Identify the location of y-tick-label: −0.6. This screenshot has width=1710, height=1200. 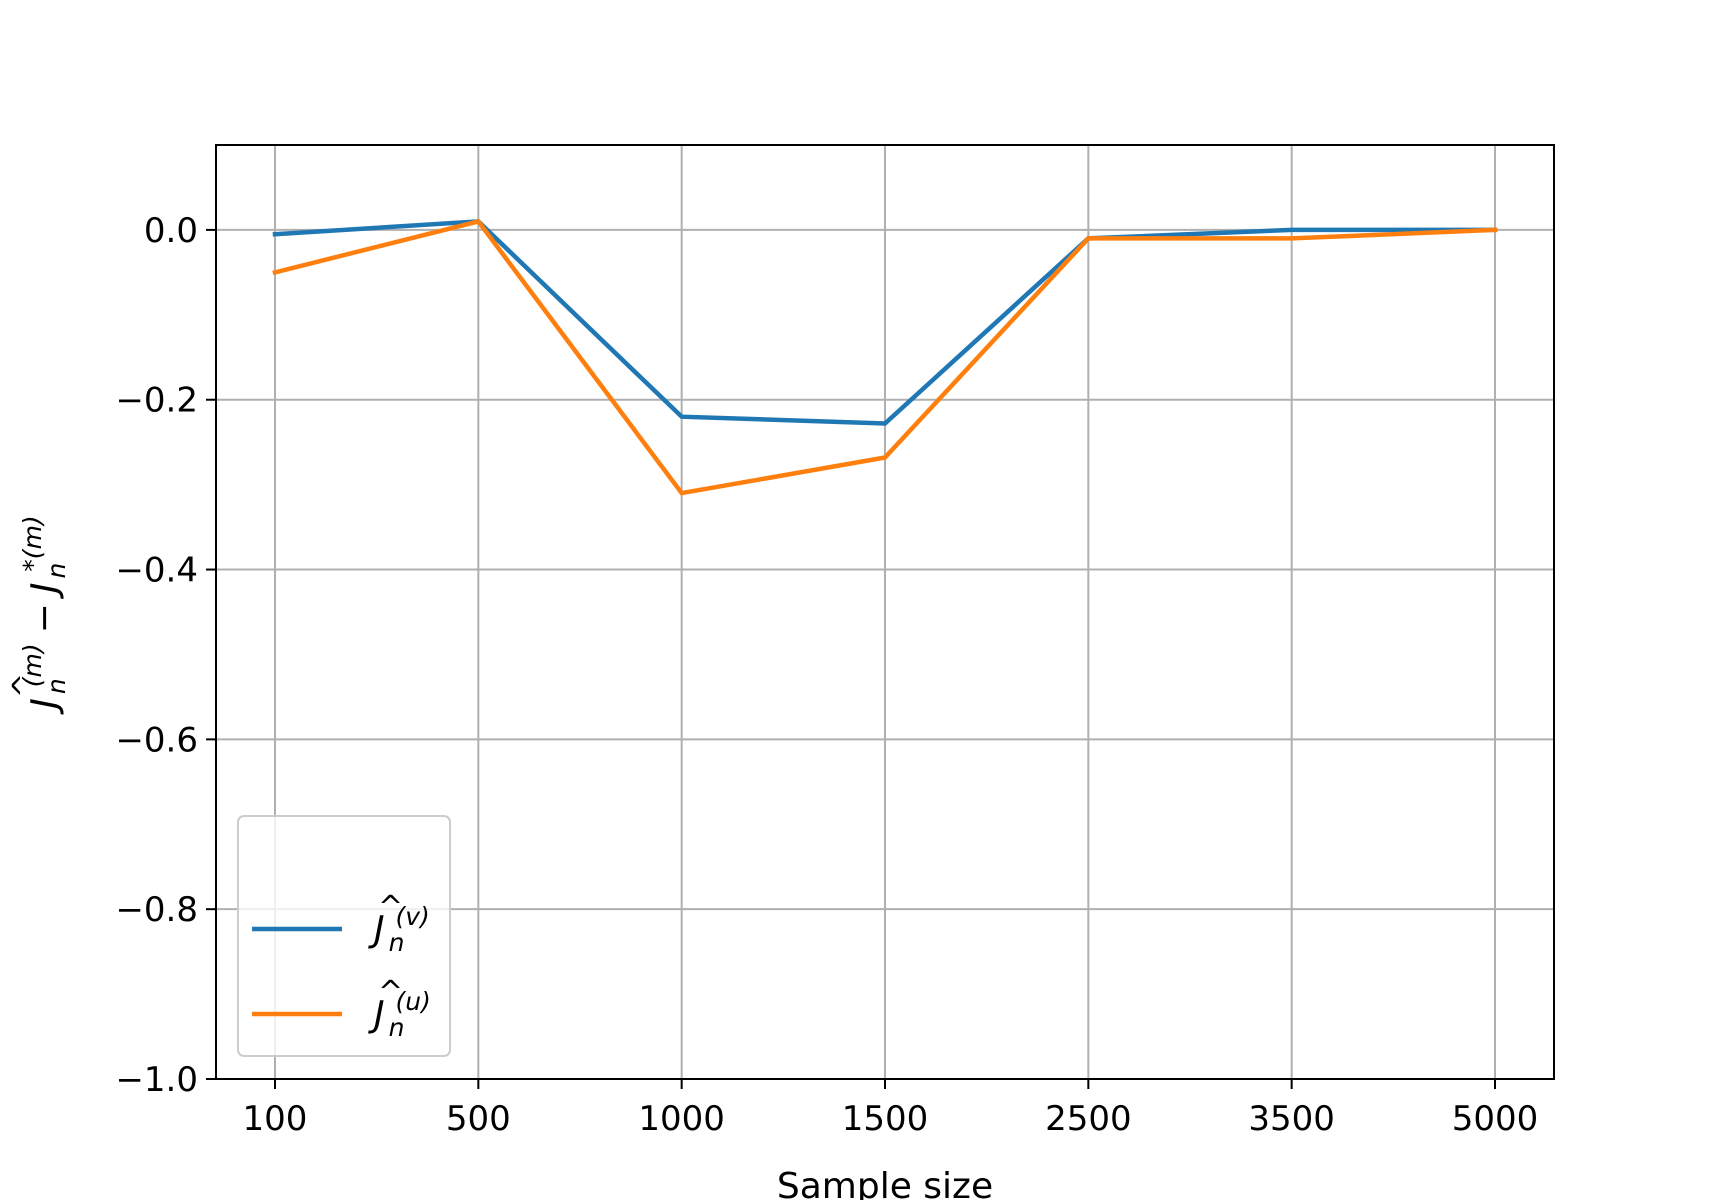
(156, 740).